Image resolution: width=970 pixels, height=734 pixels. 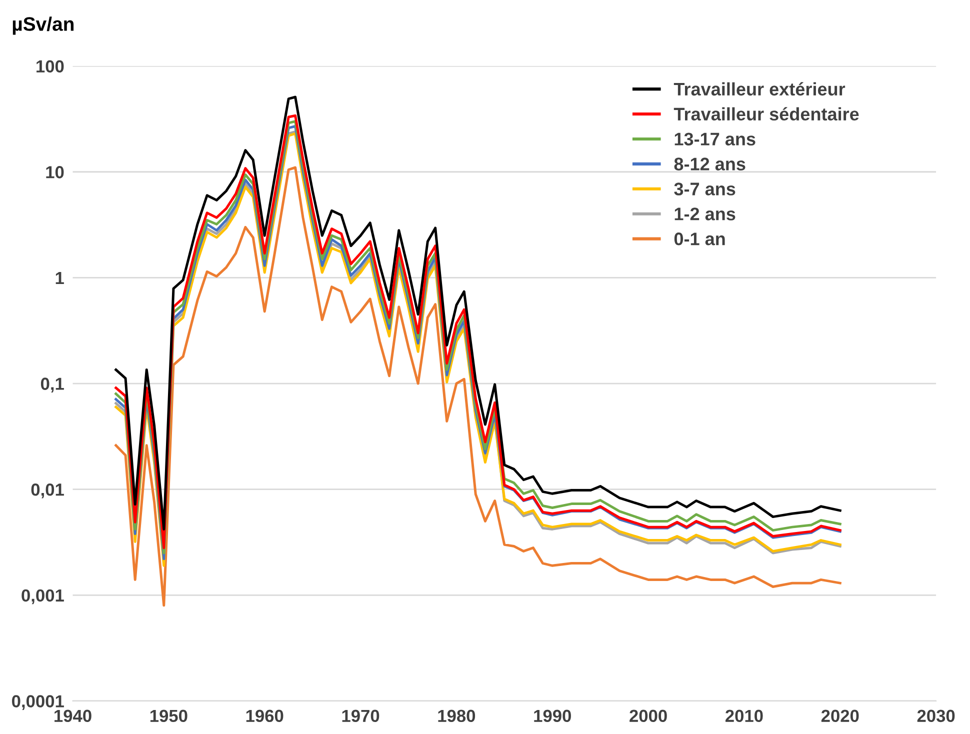 What do you see at coordinates (715, 139) in the screenshot?
I see `legend-label: 13-17 ans` at bounding box center [715, 139].